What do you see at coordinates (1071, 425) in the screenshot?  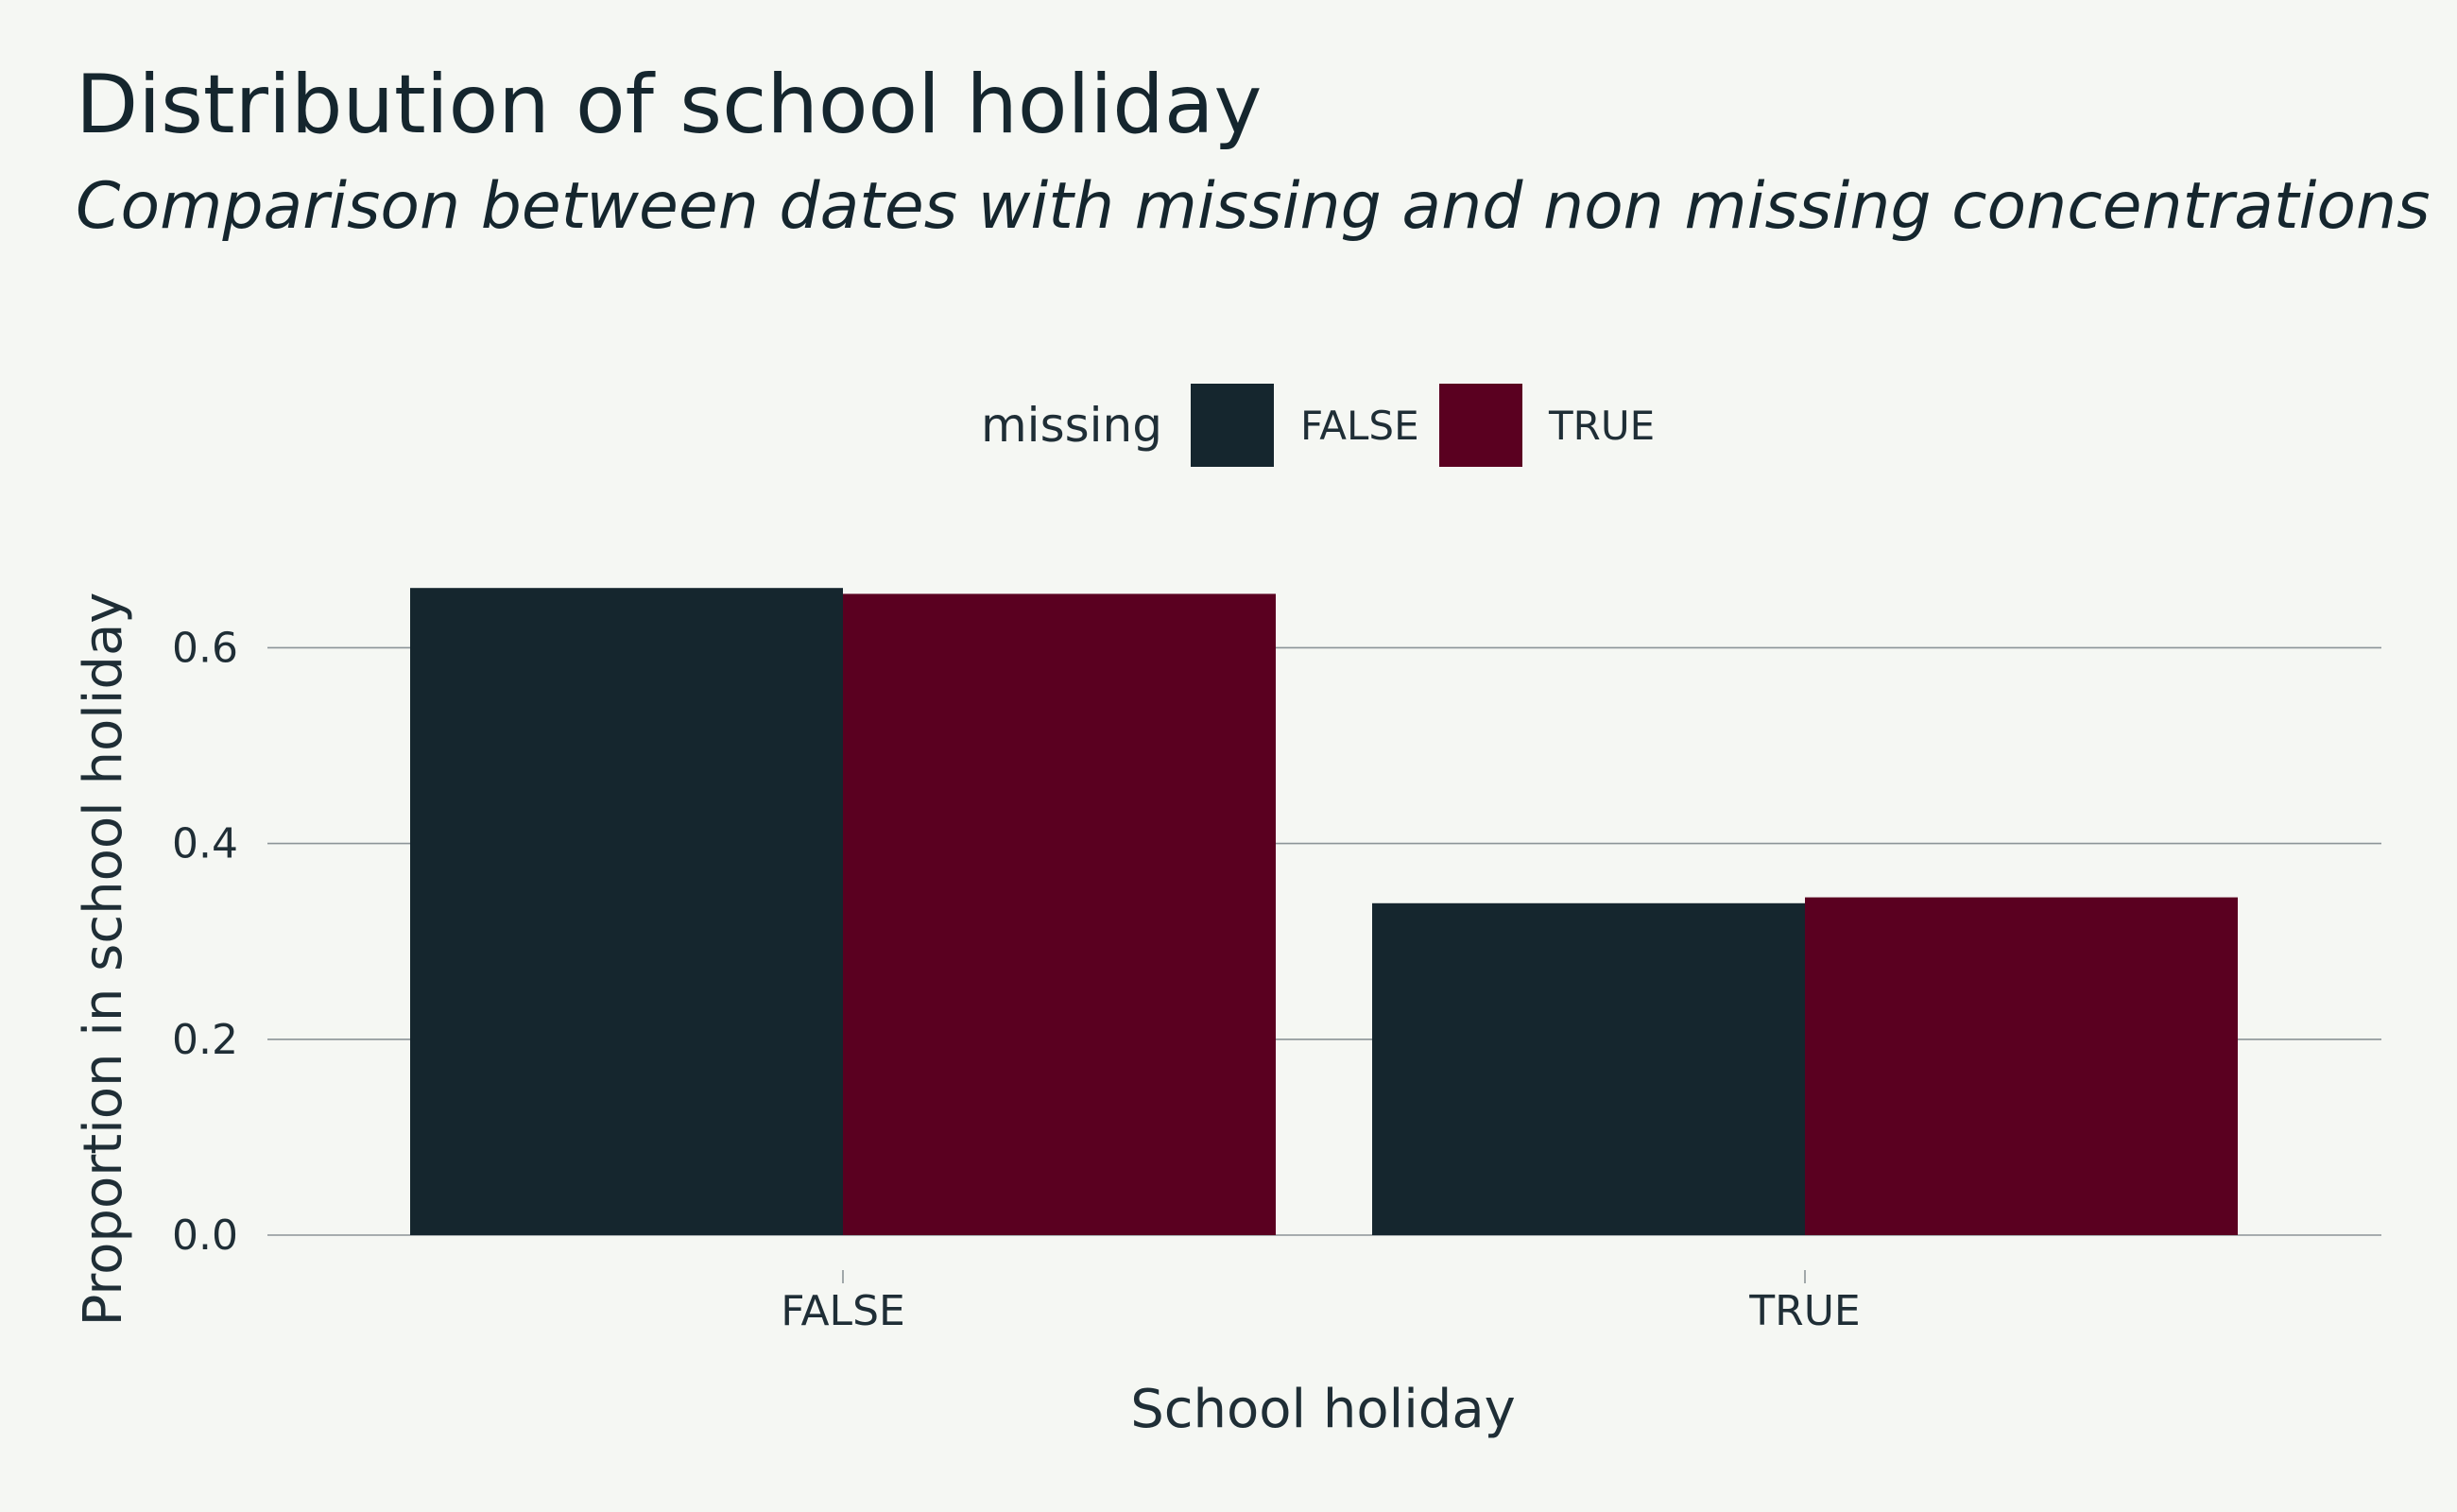 I see `legend-title: missing` at bounding box center [1071, 425].